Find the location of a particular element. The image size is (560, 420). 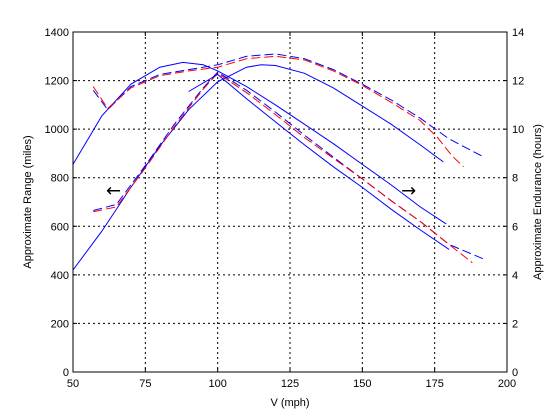

x-tick-label: 75 is located at coordinates (145, 384).